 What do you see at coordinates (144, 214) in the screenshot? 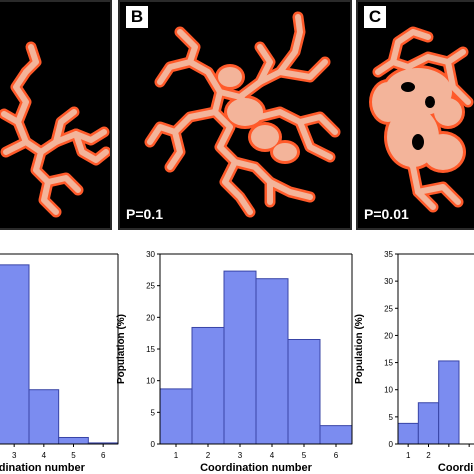
I see `panel-b-p-label: P=0.1` at bounding box center [144, 214].